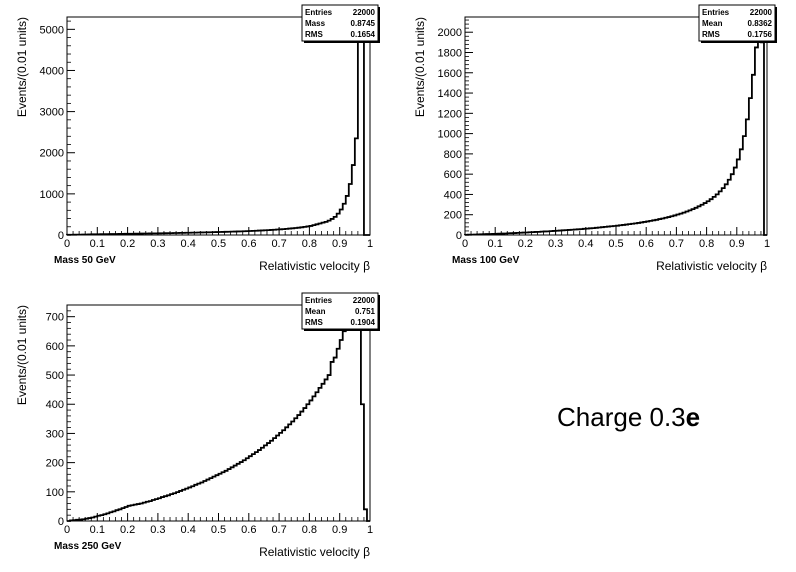 This screenshot has height=572, width=796. What do you see at coordinates (450, 53) in the screenshot?
I see `y-tick-label: 1800` at bounding box center [450, 53].